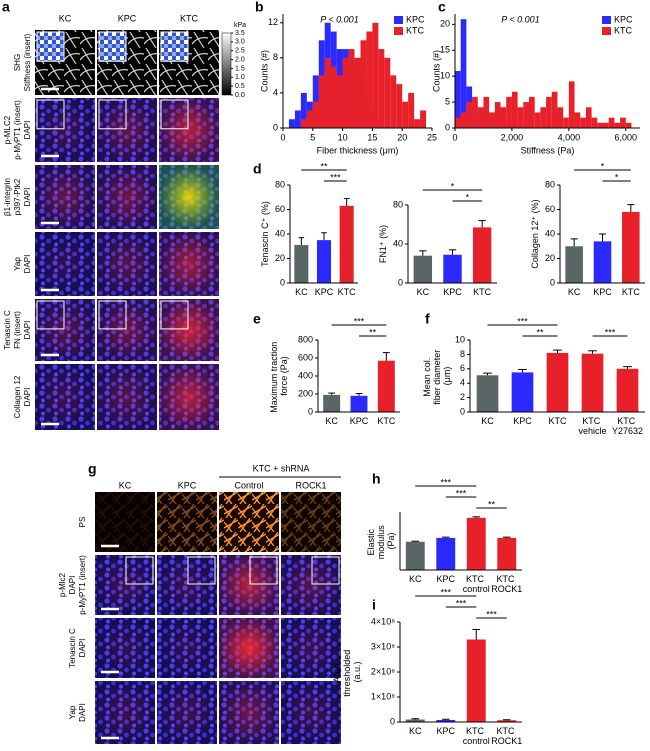 This screenshot has width=650, height=751. I want to click on panel-letter: h, so click(376, 479).